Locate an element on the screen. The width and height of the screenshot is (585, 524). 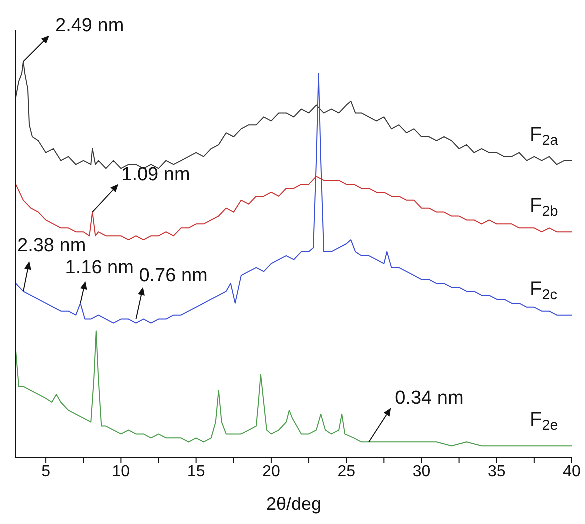
x-tick-label: 20 is located at coordinates (271, 471).